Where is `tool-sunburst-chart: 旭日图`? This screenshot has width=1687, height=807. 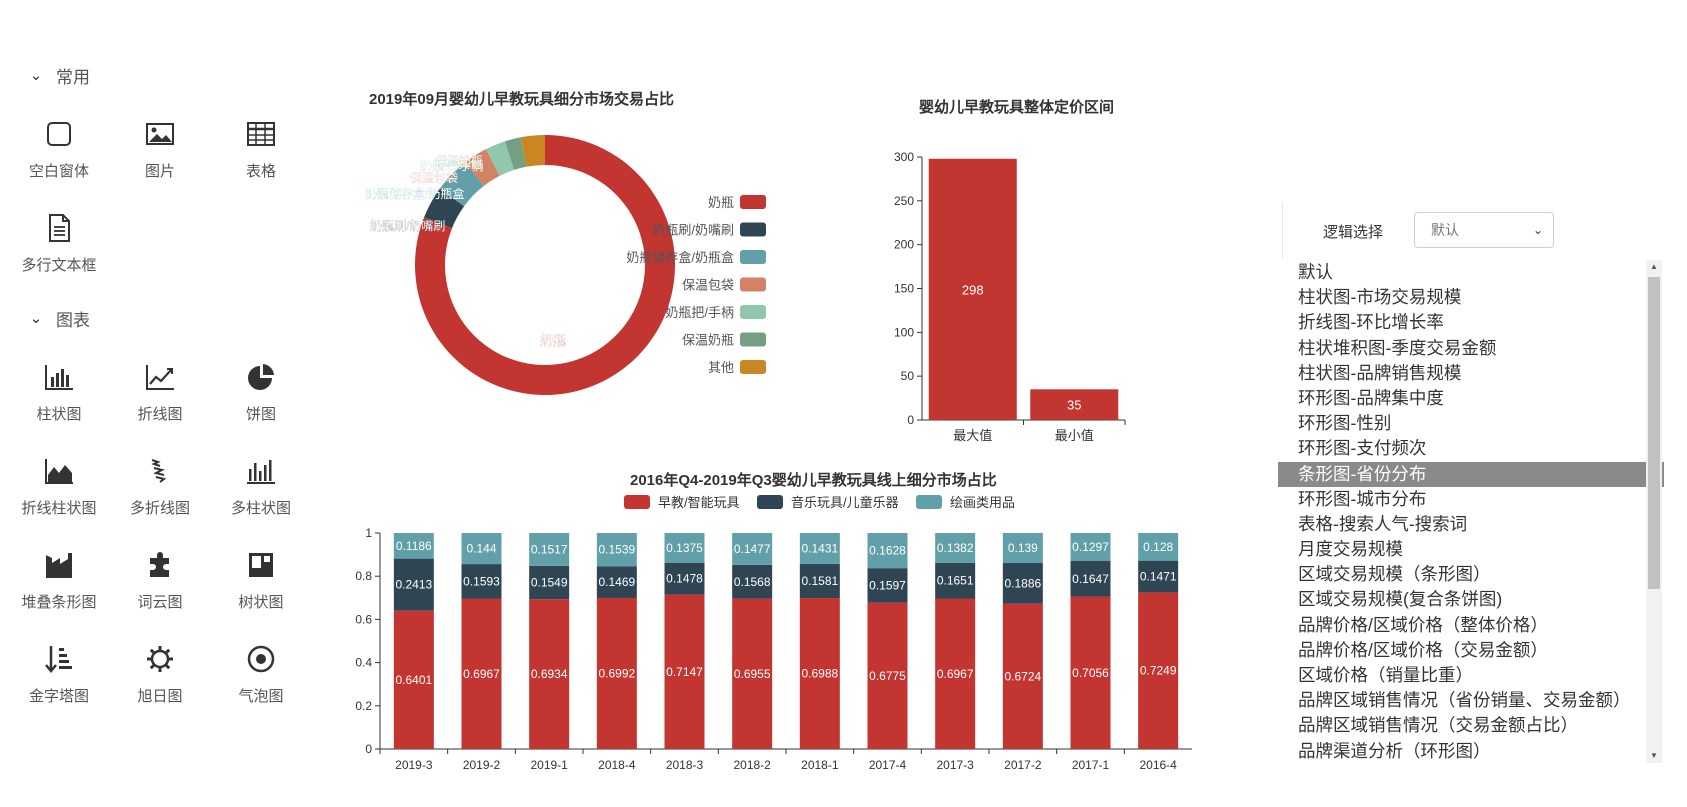 tool-sunburst-chart: 旭日图 is located at coordinates (160, 679).